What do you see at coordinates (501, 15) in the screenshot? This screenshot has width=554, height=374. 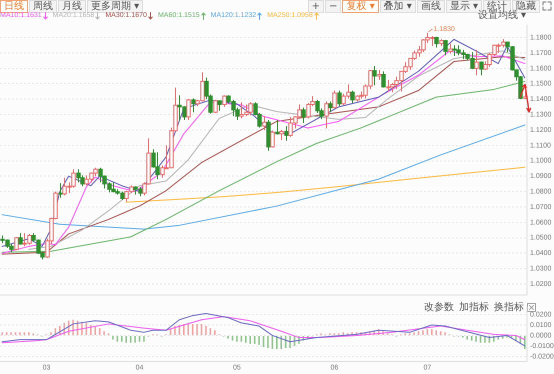 I see `text: 设置均线 ▾` at bounding box center [501, 15].